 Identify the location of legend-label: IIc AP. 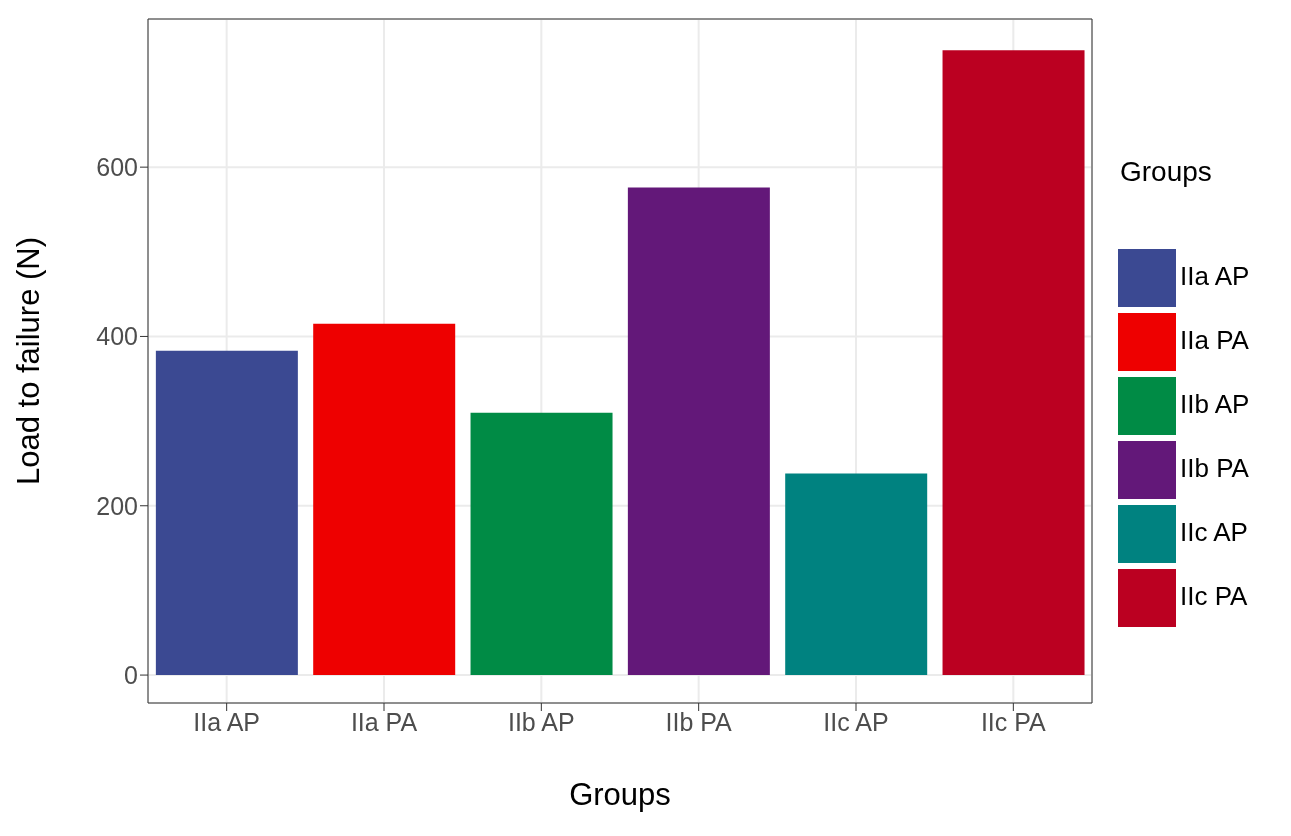
(1214, 531).